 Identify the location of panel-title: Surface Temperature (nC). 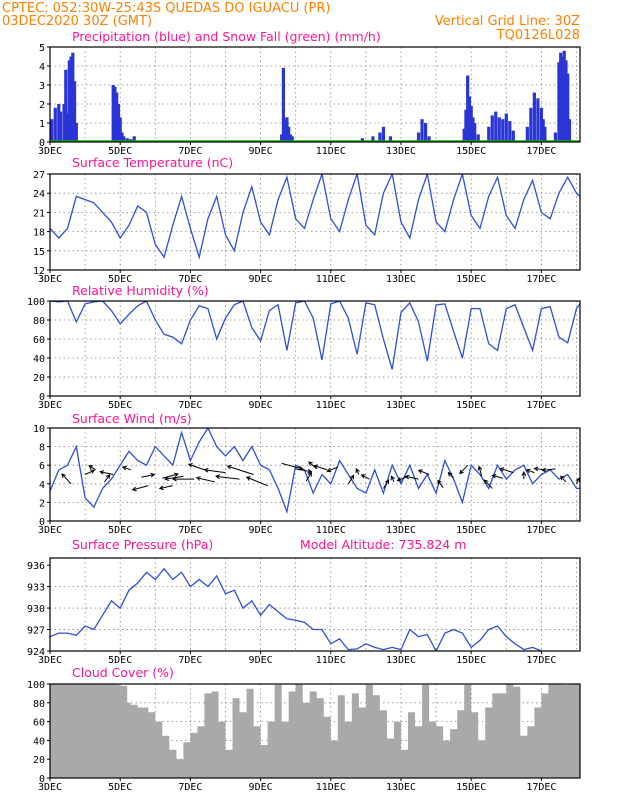
(152, 162).